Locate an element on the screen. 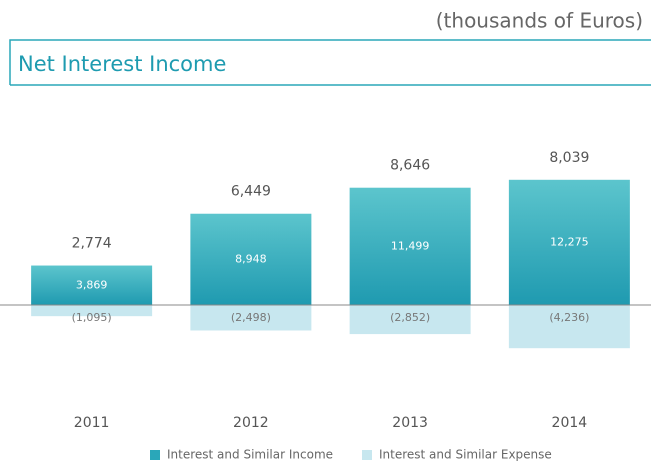 The height and width of the screenshot is (461, 651). x-tick-label: 2014 is located at coordinates (570, 423).